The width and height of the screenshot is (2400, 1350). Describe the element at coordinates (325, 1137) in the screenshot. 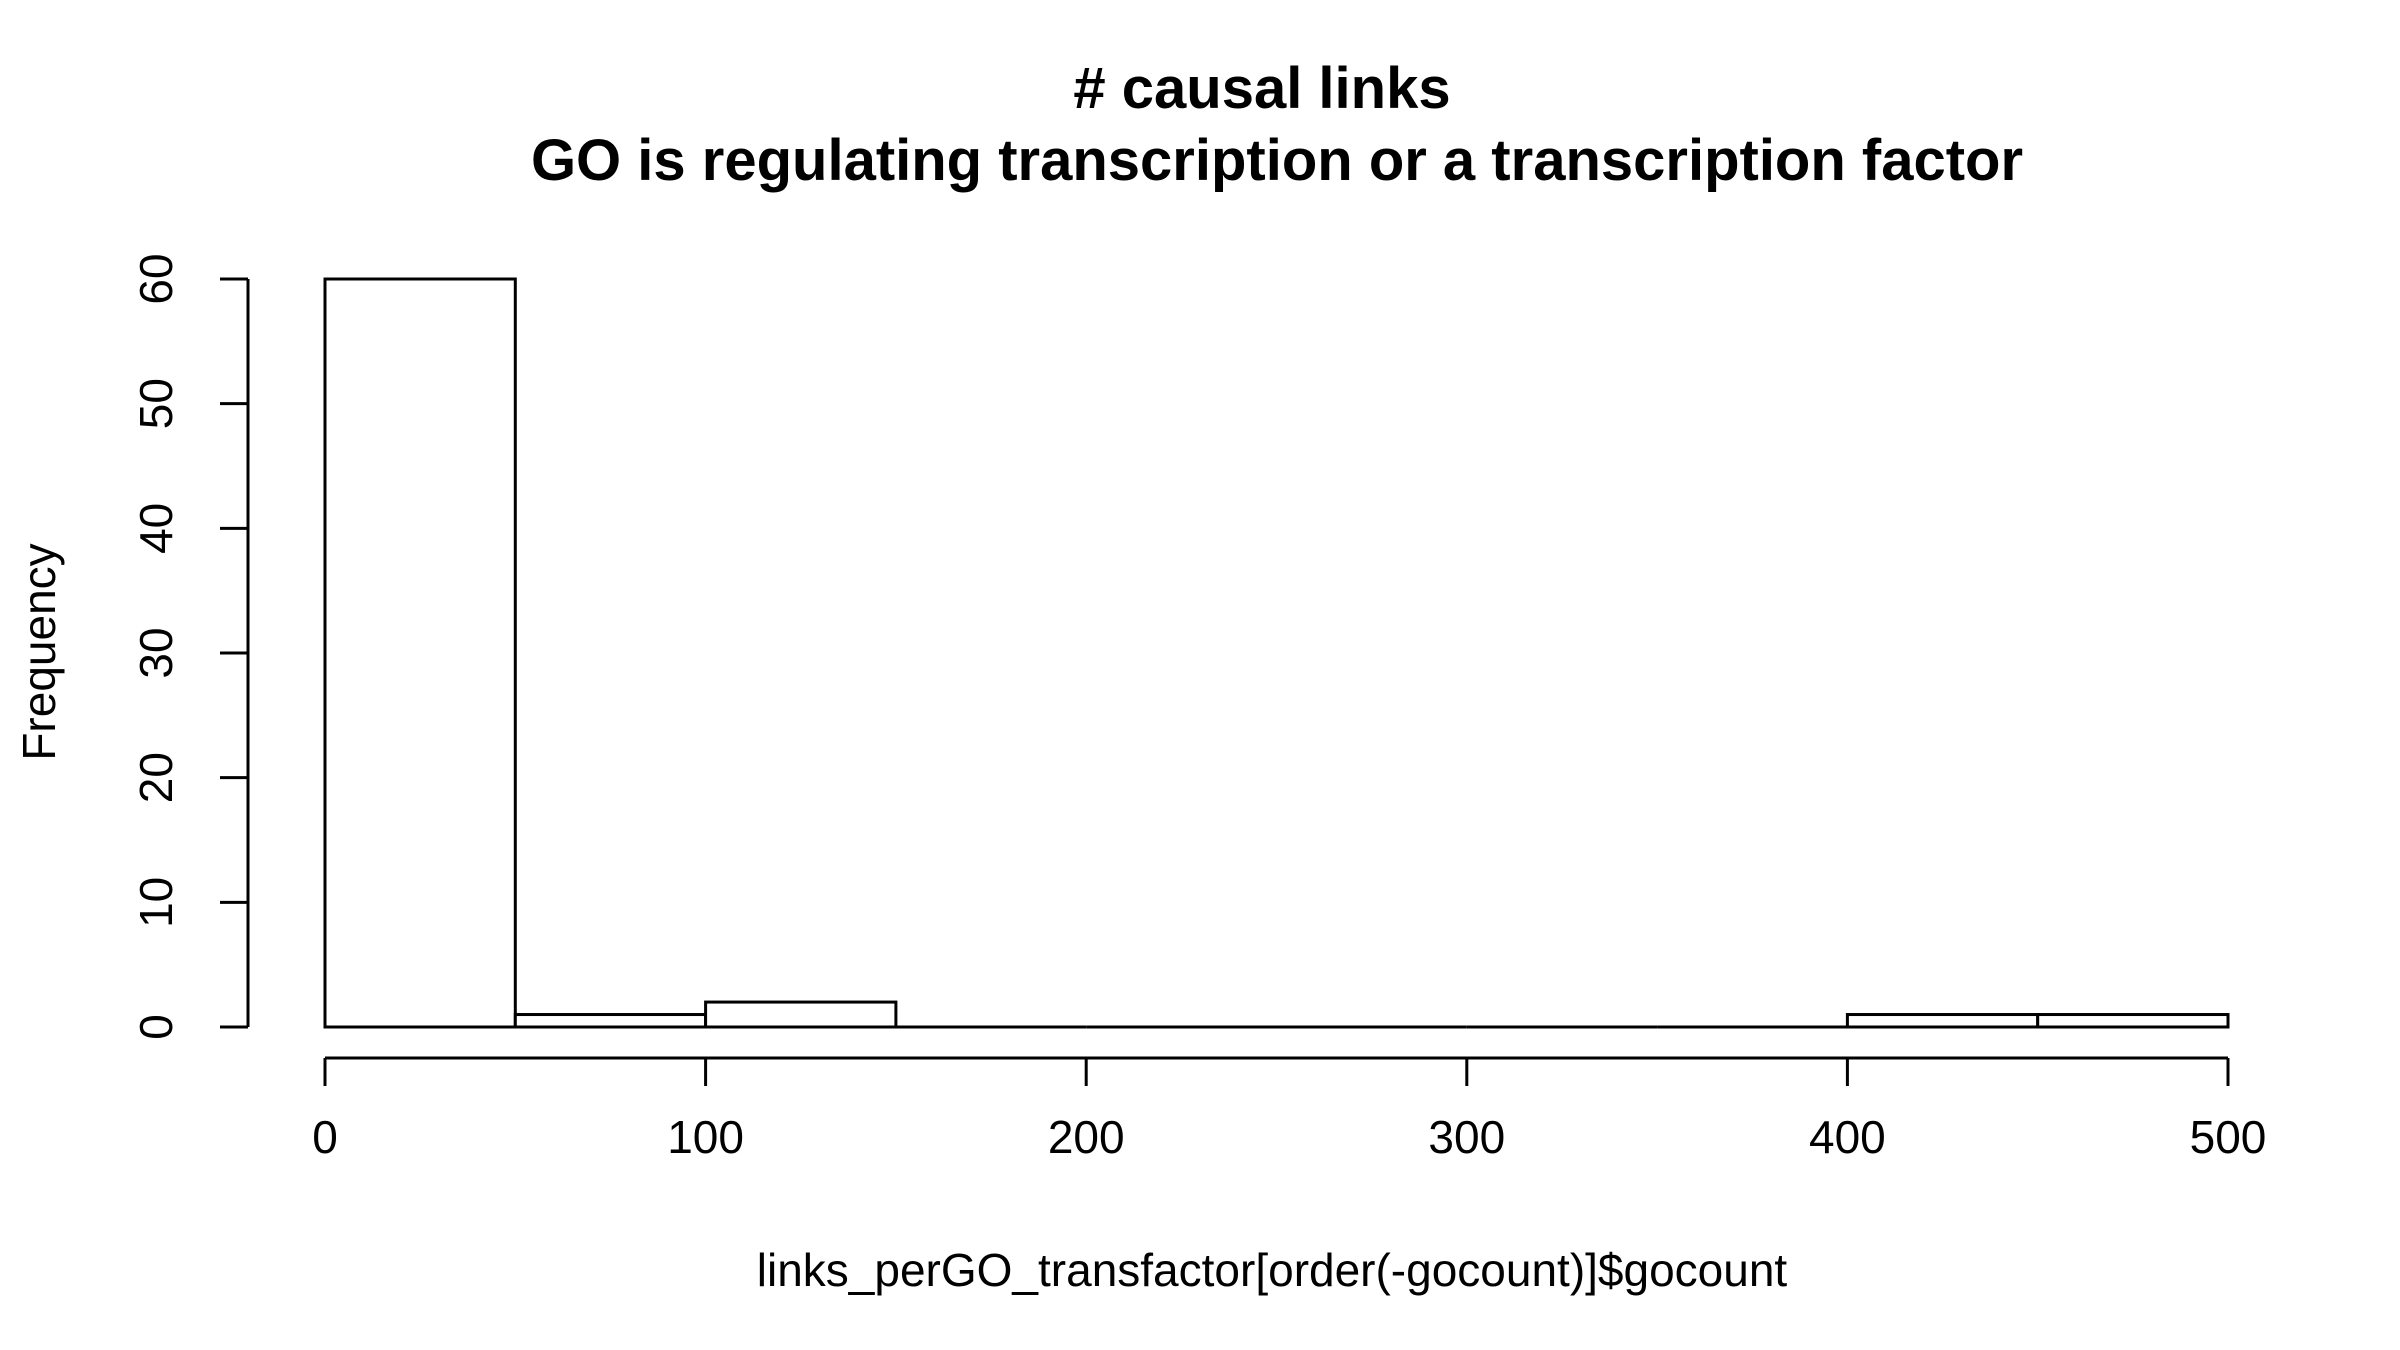

I see `x-tick-label: 0` at that location.